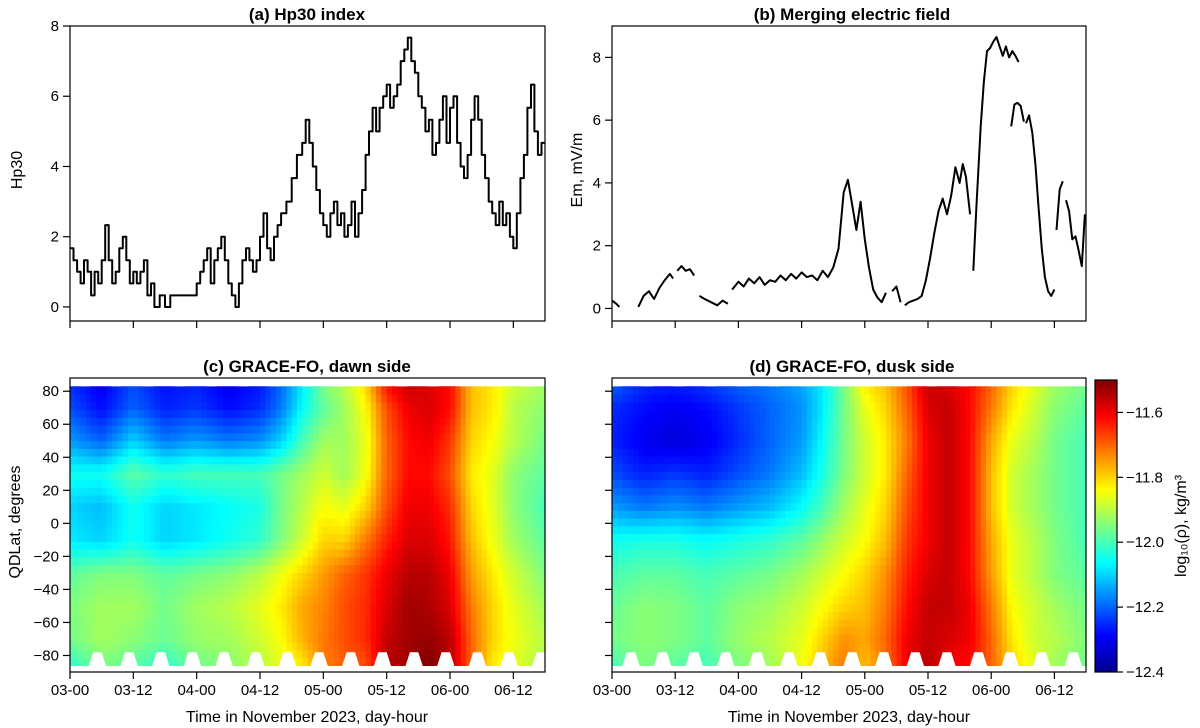  What do you see at coordinates (809, 241) in the screenshot?
I see `em-line-segment` at bounding box center [809, 241].